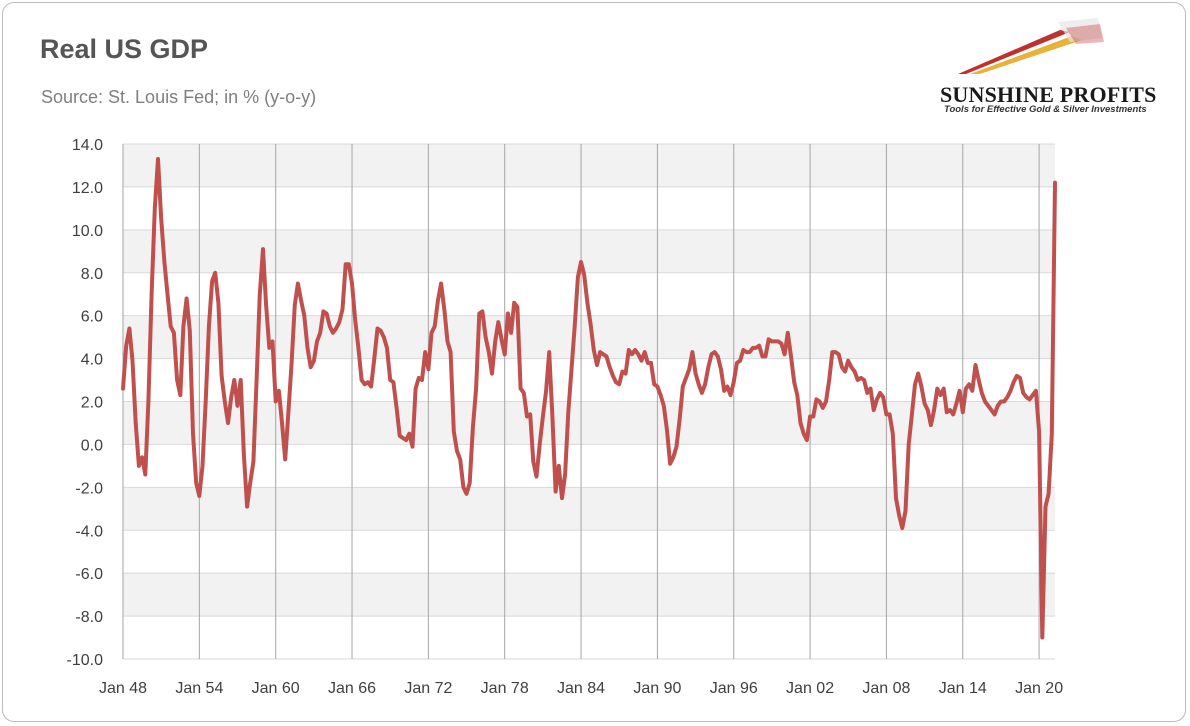 This screenshot has width=1190, height=726. Describe the element at coordinates (810, 688) in the screenshot. I see `x-tick-label: Jan 02` at that location.